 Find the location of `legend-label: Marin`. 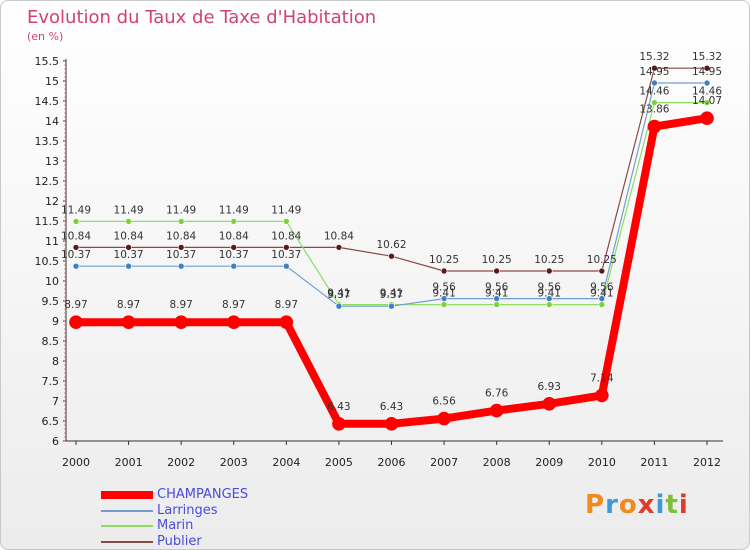

legend-label: Marin is located at coordinates (175, 525).